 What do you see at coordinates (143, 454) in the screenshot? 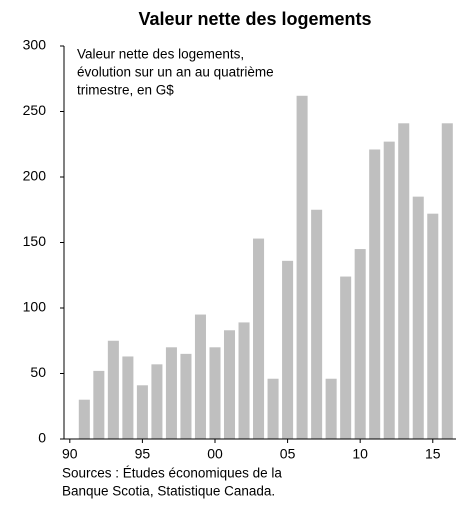
I see `x-tick-label: 95` at bounding box center [143, 454].